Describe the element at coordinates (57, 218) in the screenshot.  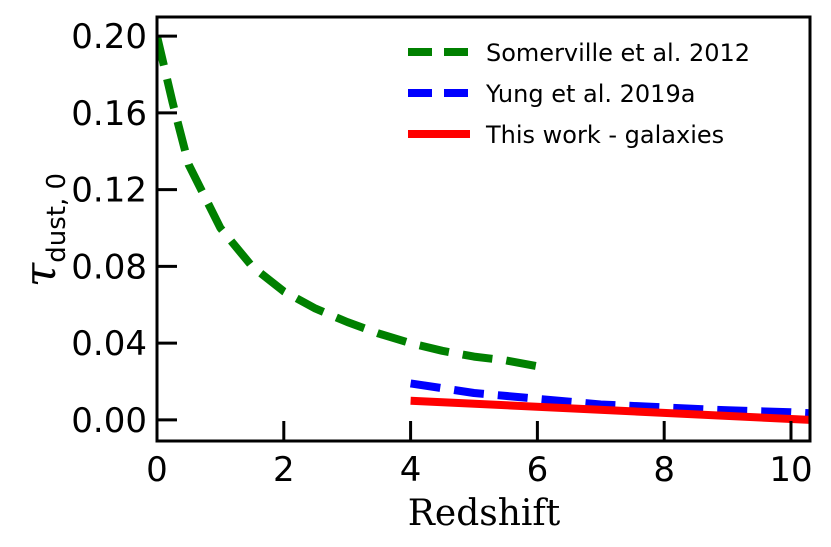
I see `y-axis-label-sub: dust, 0` at that location.